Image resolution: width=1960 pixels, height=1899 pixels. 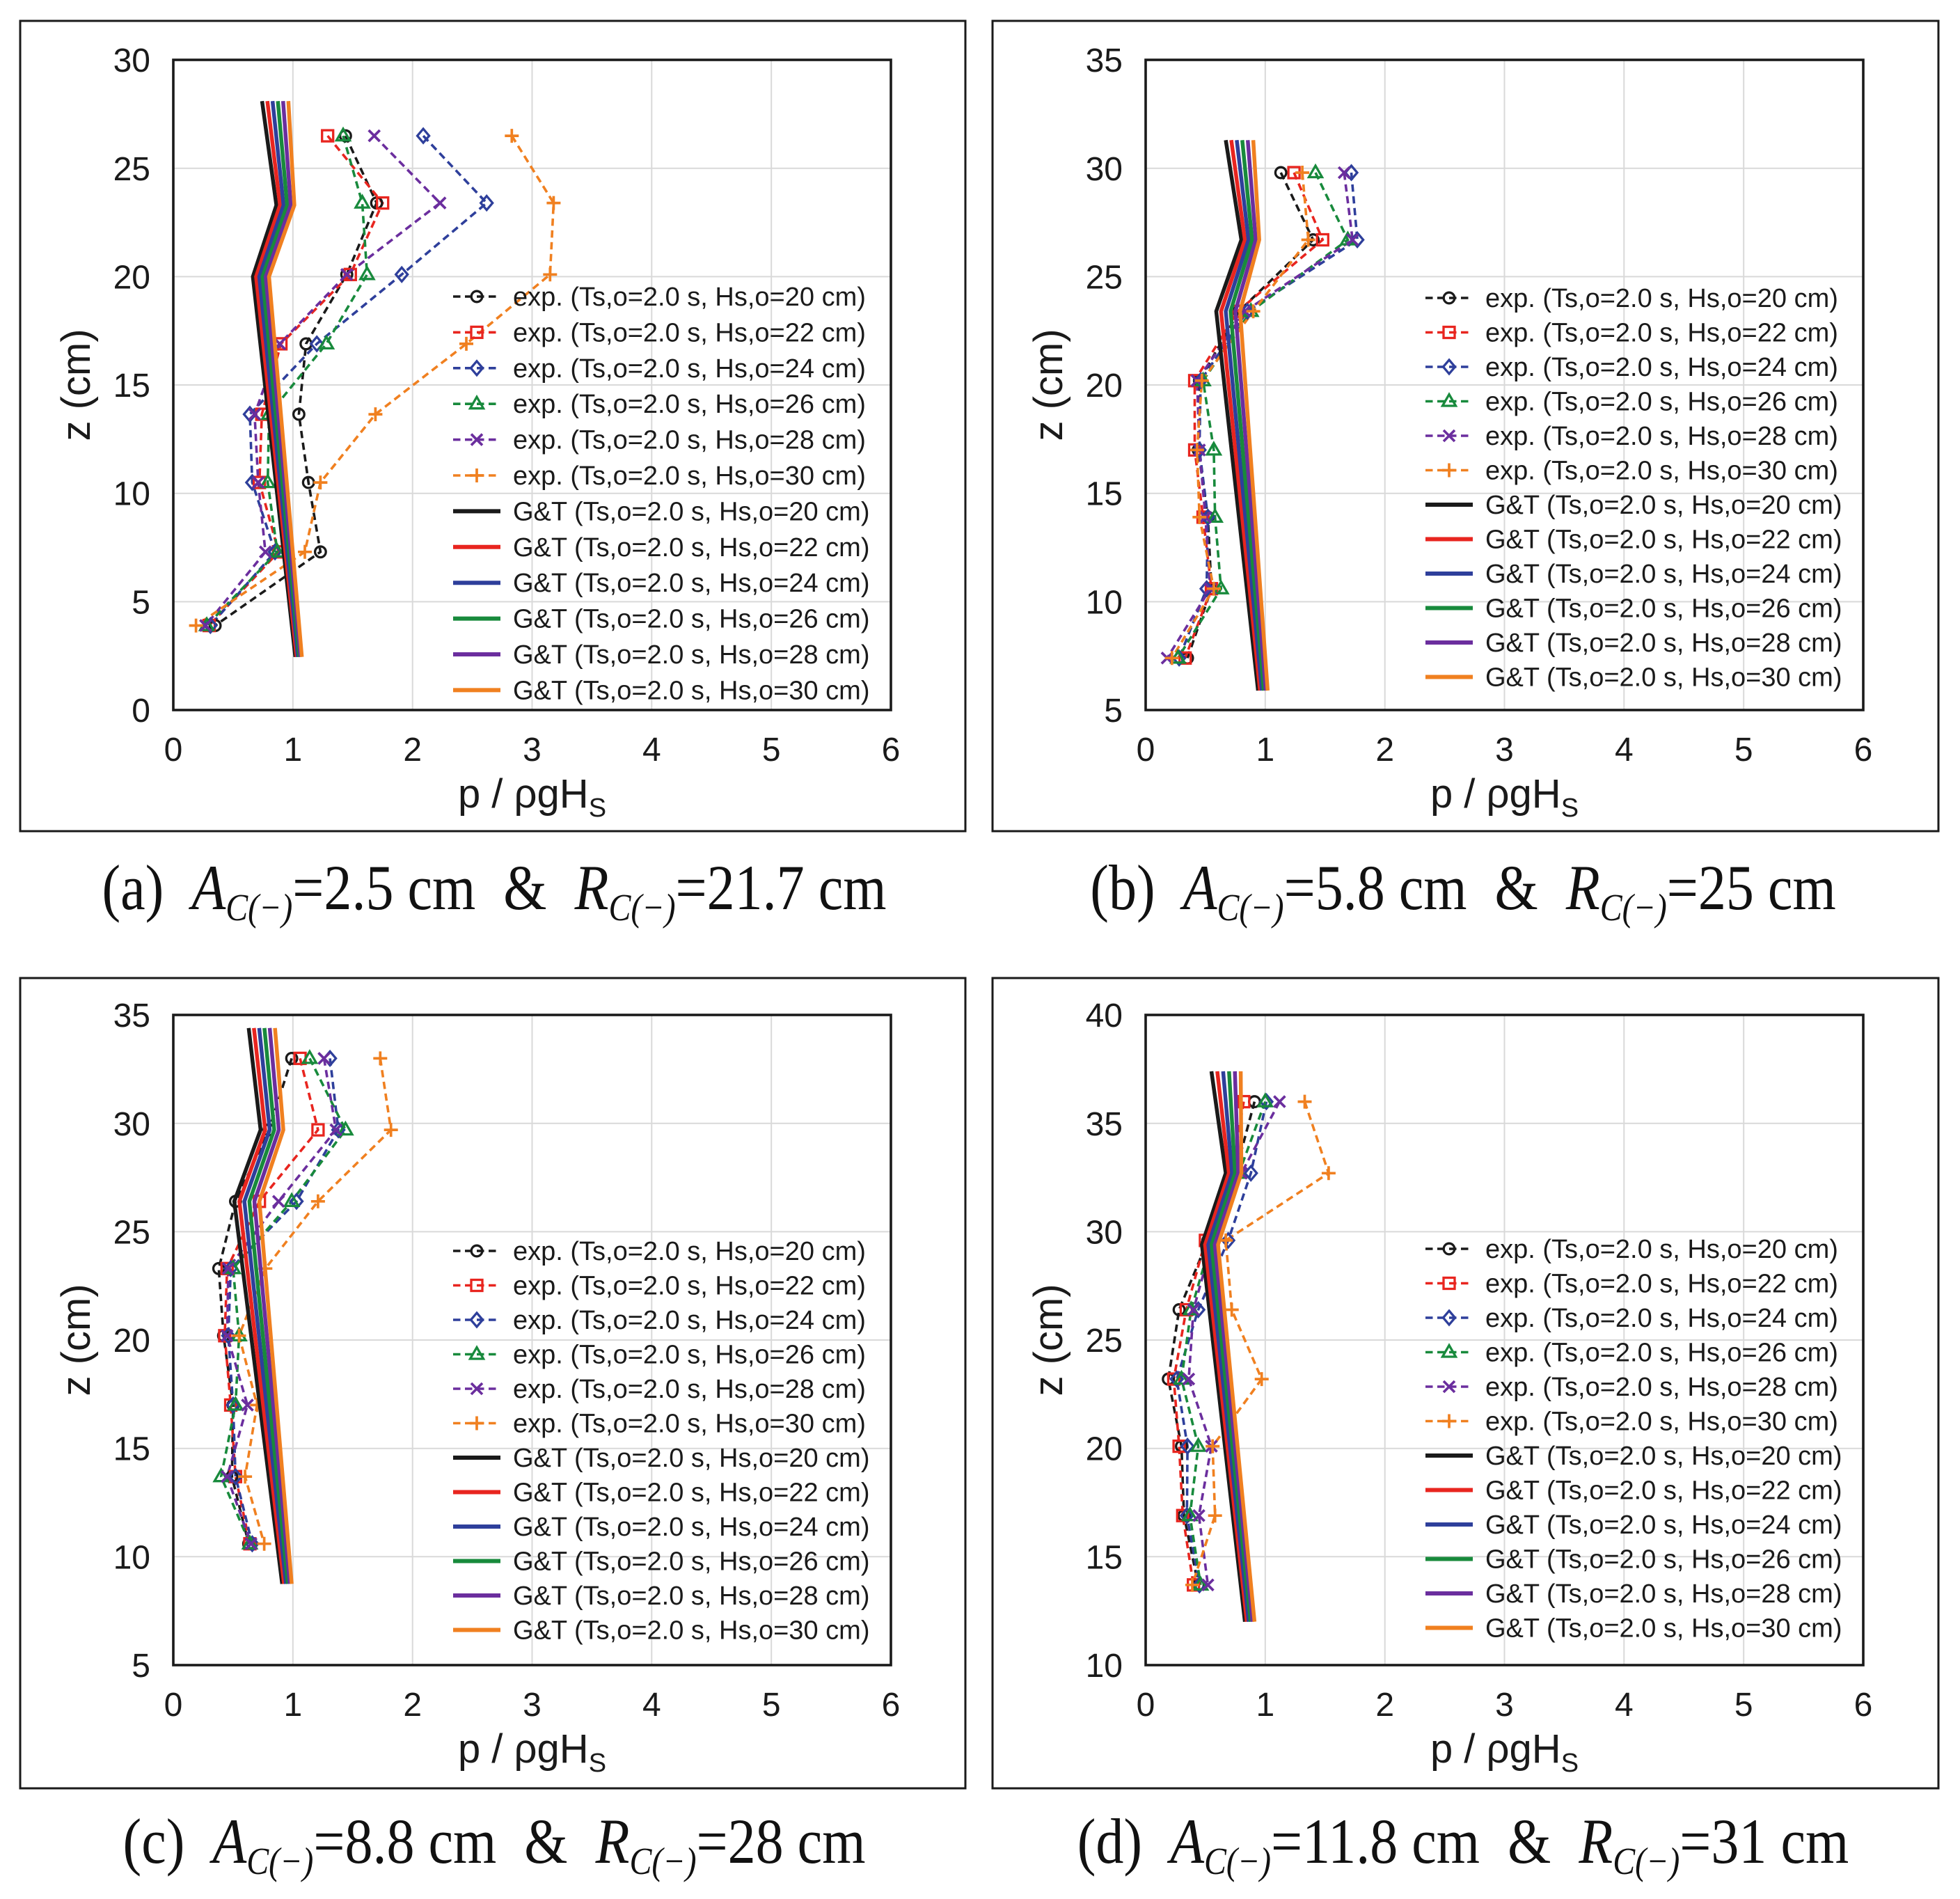 What do you see at coordinates (1462, 890) in the screenshot?
I see `svg-text:(b) AC(−)=5.8 cm & RC(−)=25: (b) AC(−)=5.8 cm & RC(−)=25 cm` at bounding box center [1462, 890].